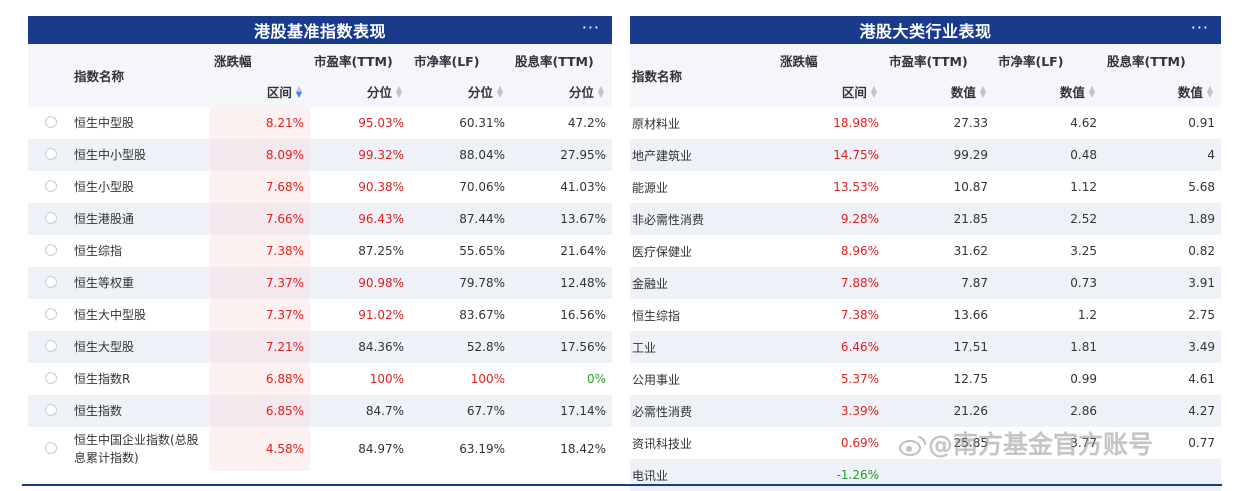 This screenshot has width=1242, height=491. I want to click on index-name: 恒生等权重, so click(142, 283).